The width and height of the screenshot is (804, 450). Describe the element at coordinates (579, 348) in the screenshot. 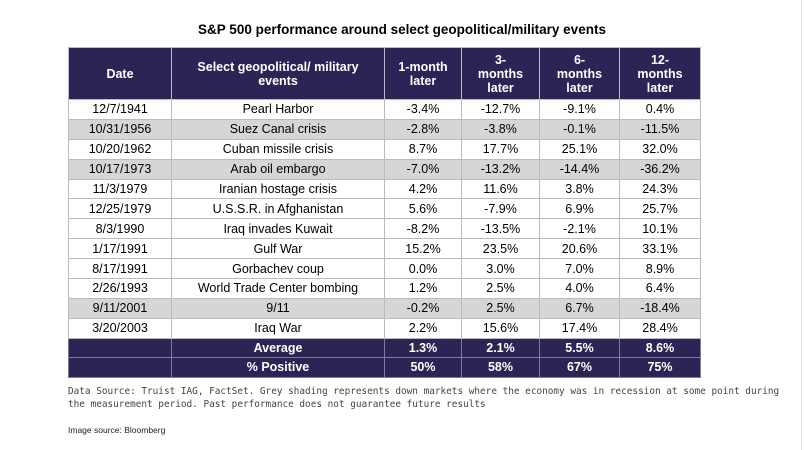

I see `summary-value: 5.5%` at that location.